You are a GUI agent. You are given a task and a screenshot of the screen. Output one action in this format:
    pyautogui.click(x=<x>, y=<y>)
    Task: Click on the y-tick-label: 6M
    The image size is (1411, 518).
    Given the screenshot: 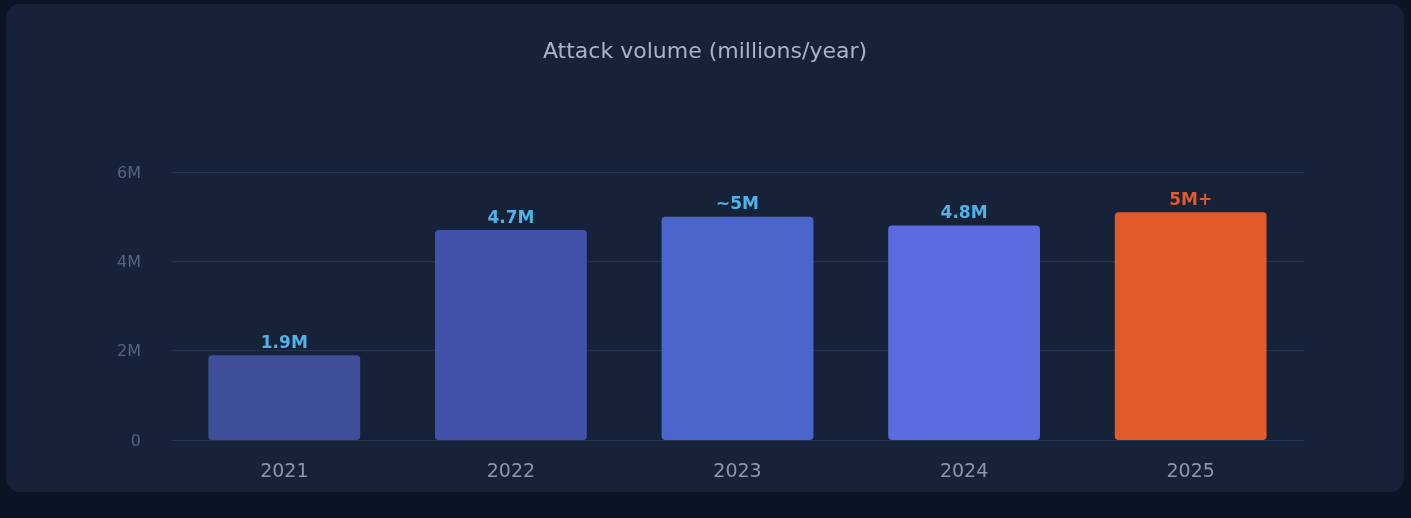 What is the action you would take?
    pyautogui.click(x=129, y=172)
    